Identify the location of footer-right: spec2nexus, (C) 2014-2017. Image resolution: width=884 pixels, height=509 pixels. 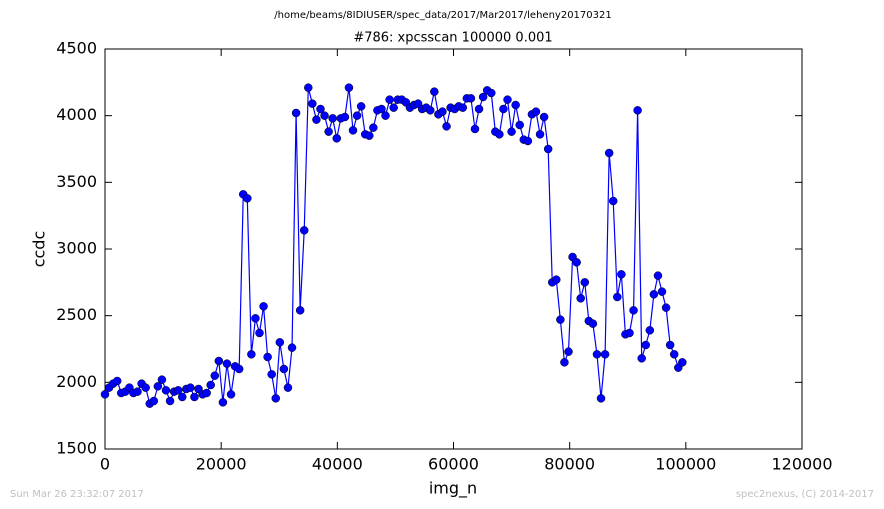
(805, 494).